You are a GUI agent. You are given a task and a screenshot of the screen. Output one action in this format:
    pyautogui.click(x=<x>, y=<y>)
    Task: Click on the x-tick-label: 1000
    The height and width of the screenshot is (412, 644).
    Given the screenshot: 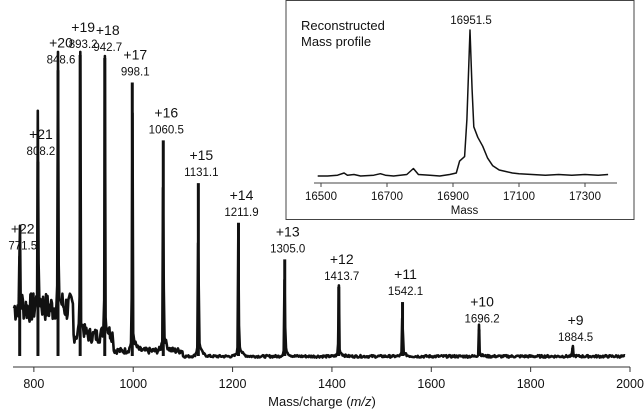 What is the action you would take?
    pyautogui.click(x=133, y=384)
    